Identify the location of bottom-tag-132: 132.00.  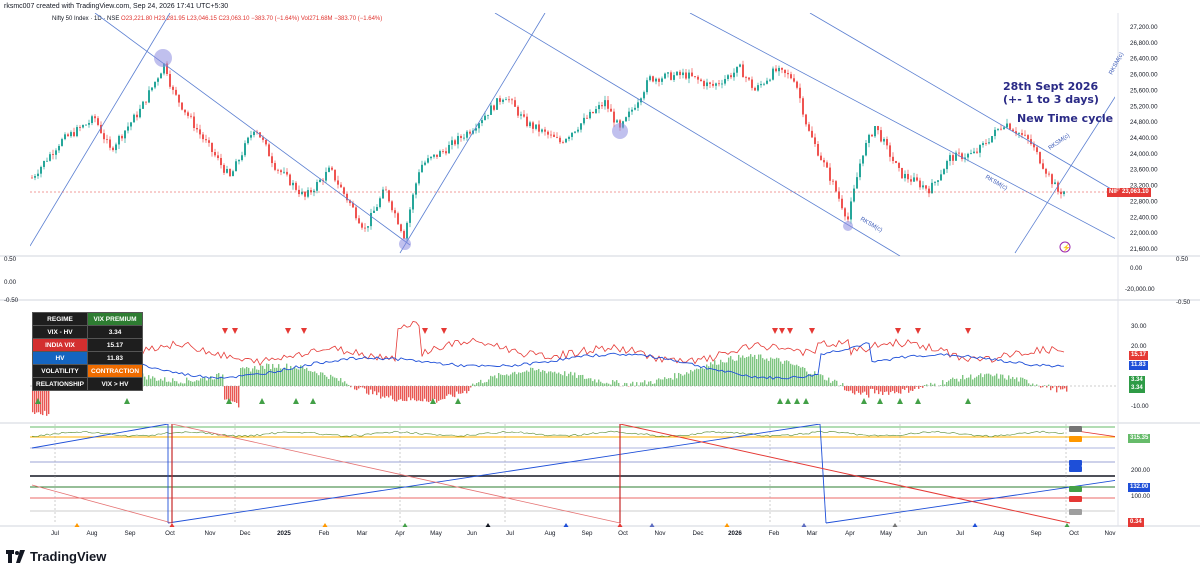
(1139, 487).